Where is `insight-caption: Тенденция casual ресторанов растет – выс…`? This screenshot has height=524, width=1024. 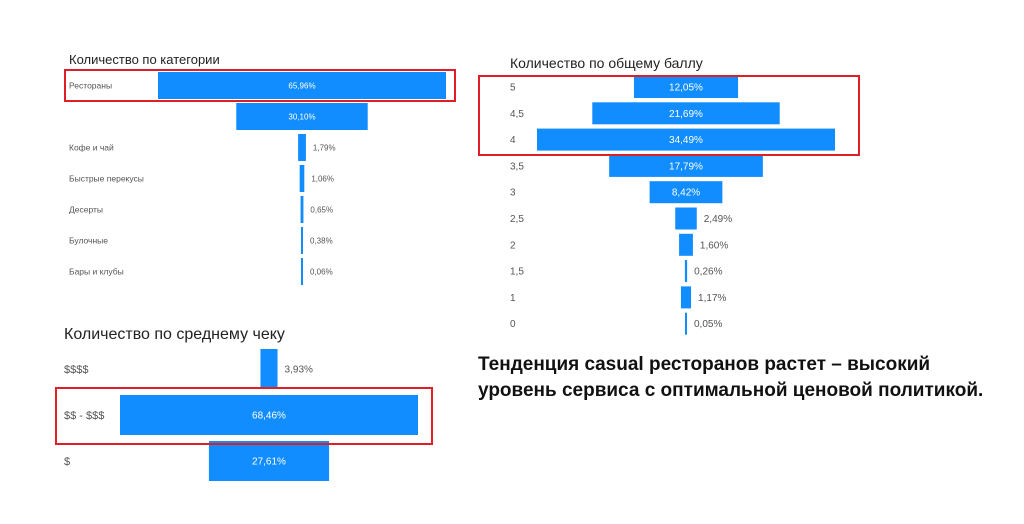 insight-caption: Тенденция casual ресторанов растет – выс… is located at coordinates (731, 377).